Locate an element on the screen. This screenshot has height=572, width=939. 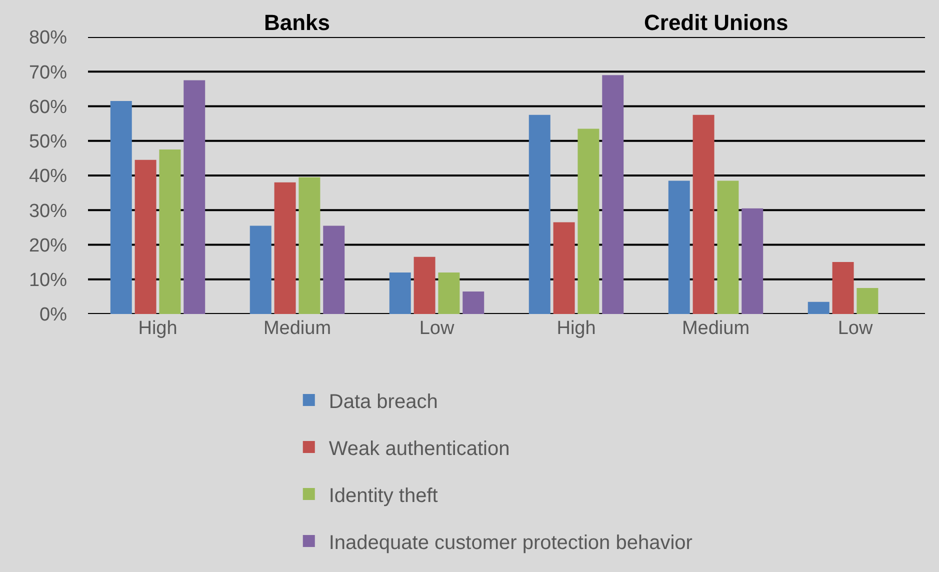
y-tick-label: 80% is located at coordinates (48, 38).